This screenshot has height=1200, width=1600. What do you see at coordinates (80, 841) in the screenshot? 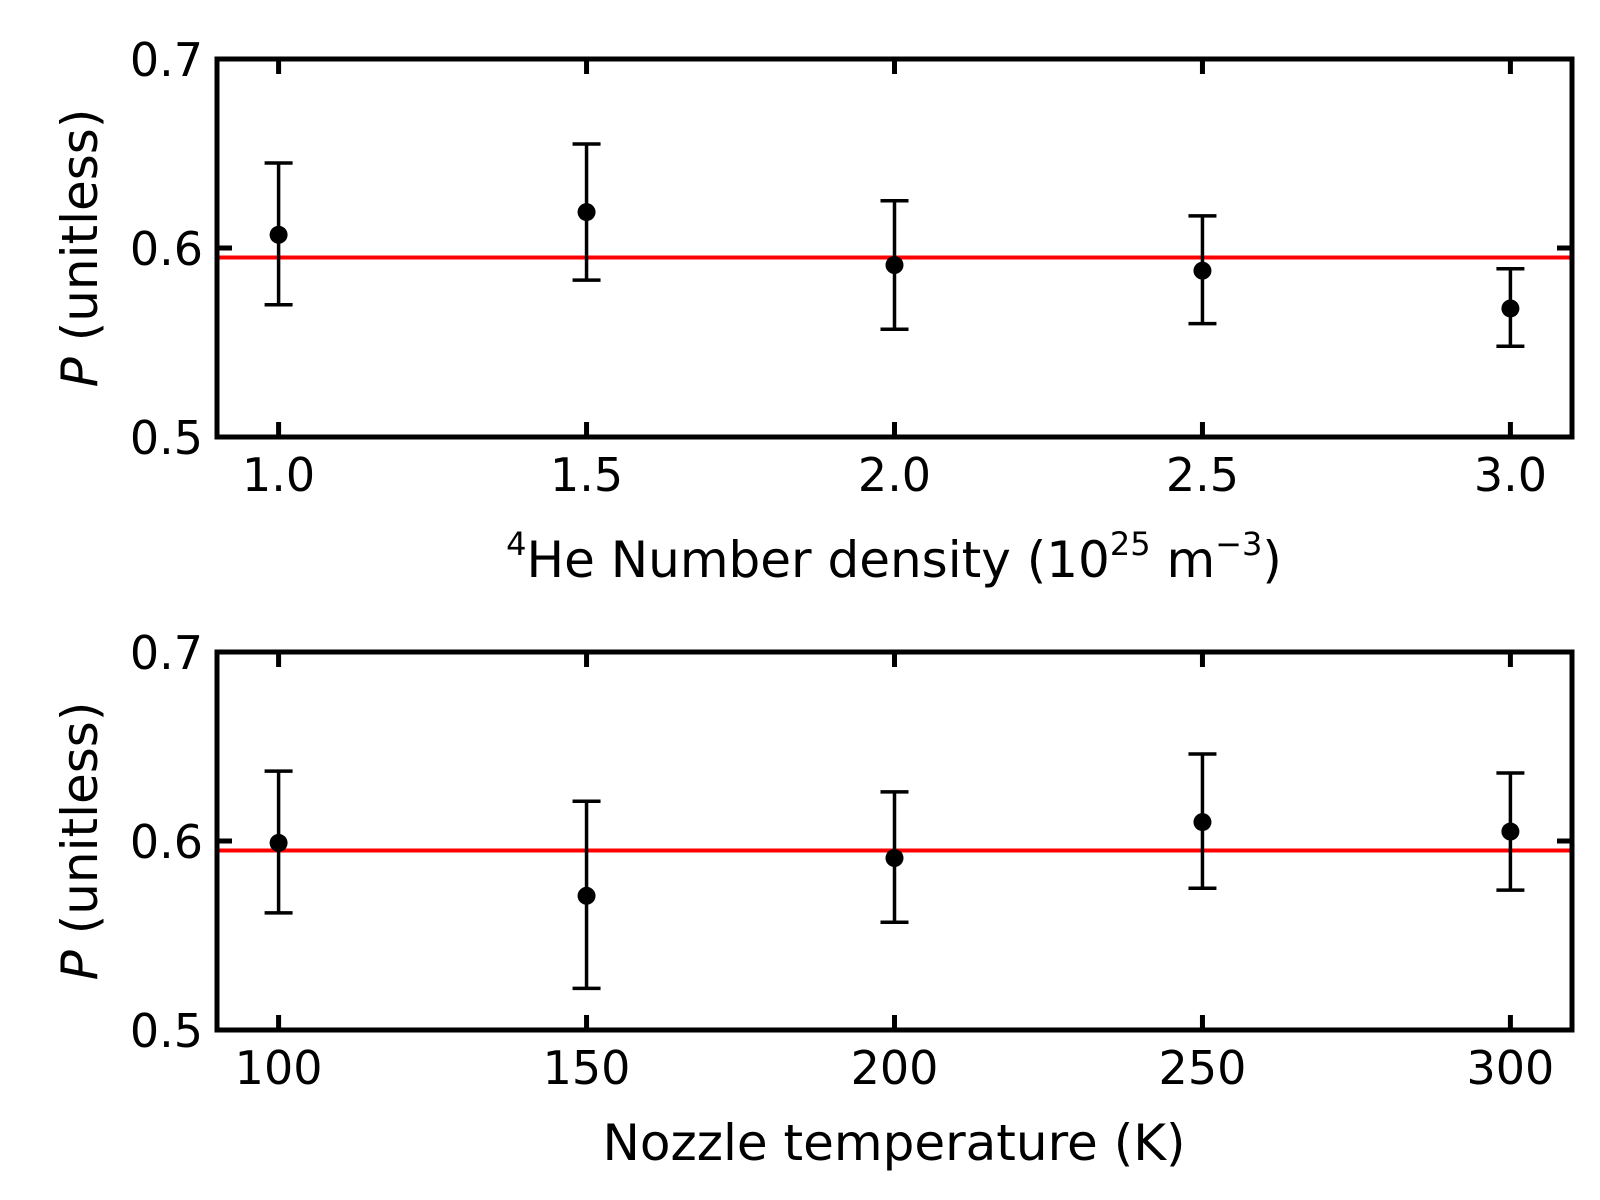
I see `temperature-y-axis-label: P (unitless)` at bounding box center [80, 841].